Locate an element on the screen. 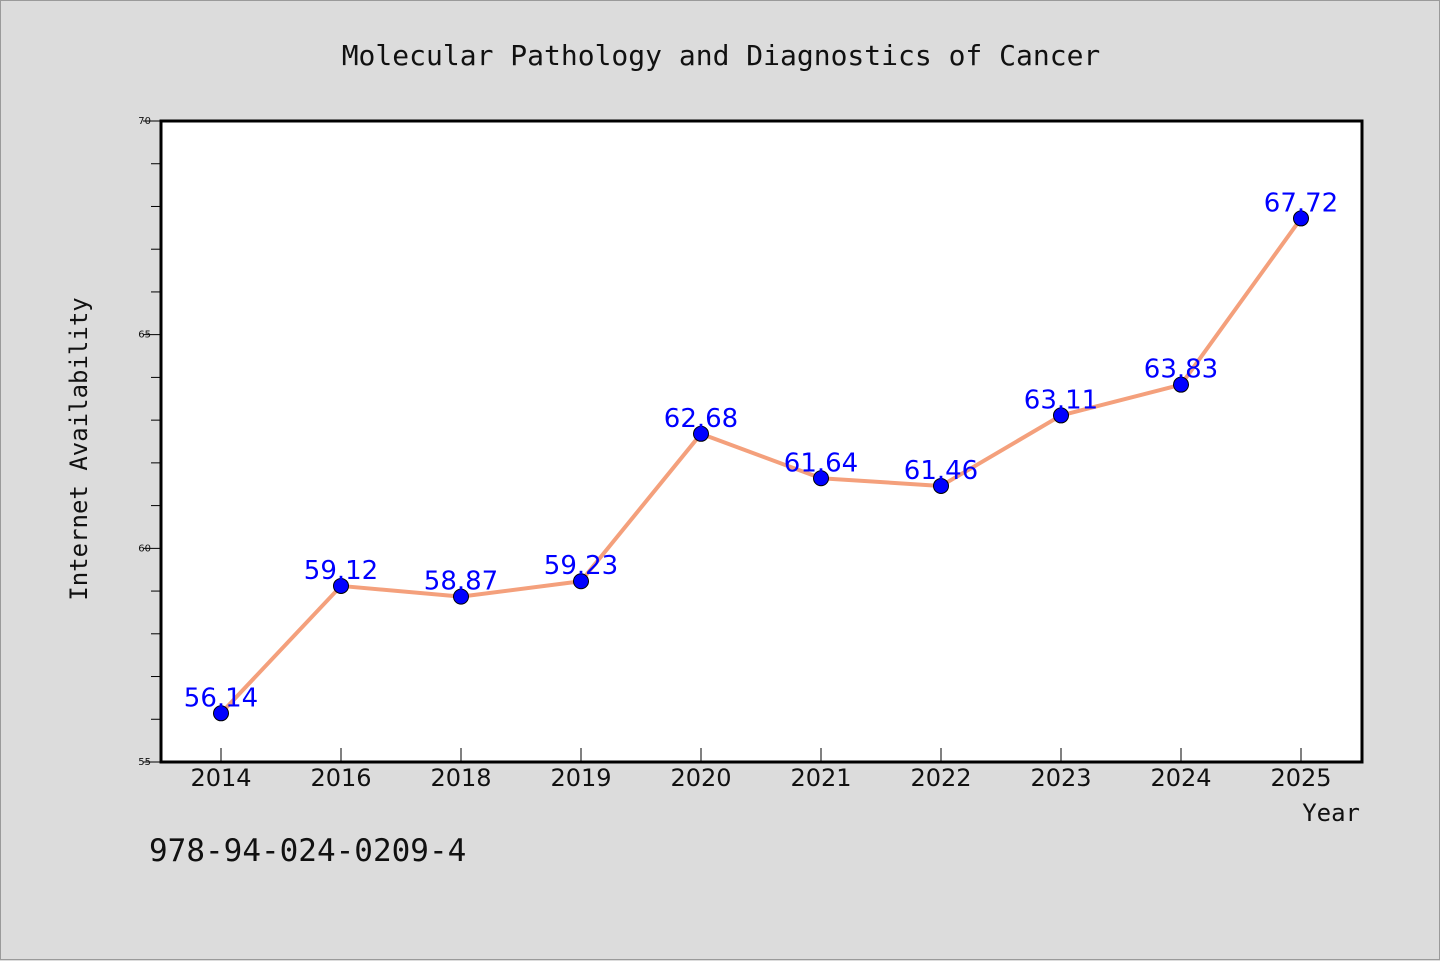 The height and width of the screenshot is (961, 1440). data-label: 62.68 is located at coordinates (701, 419).